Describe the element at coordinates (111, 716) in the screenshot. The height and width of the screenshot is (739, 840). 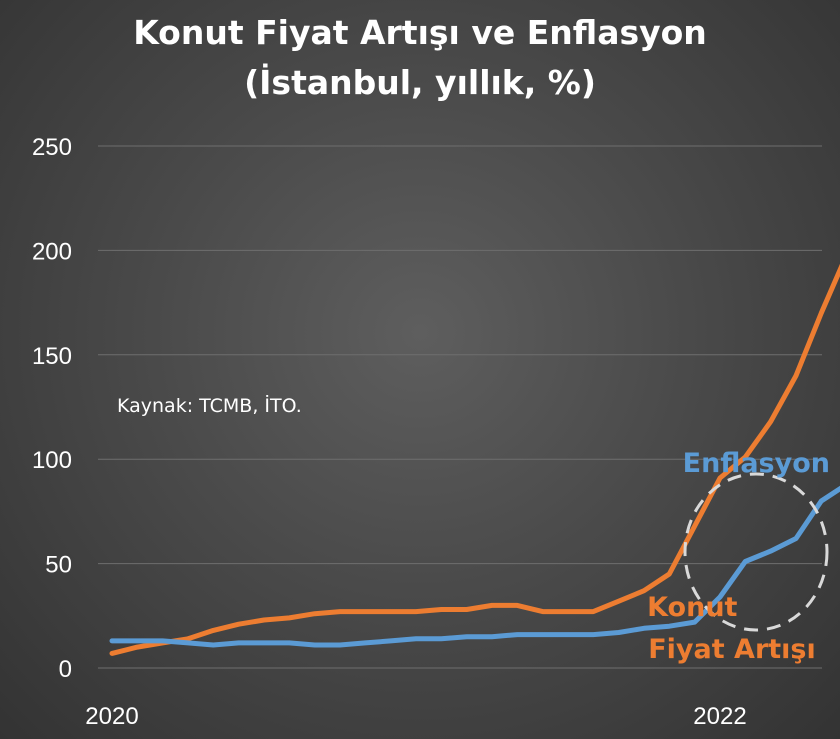
I see `x-tick-label: 2020` at that location.